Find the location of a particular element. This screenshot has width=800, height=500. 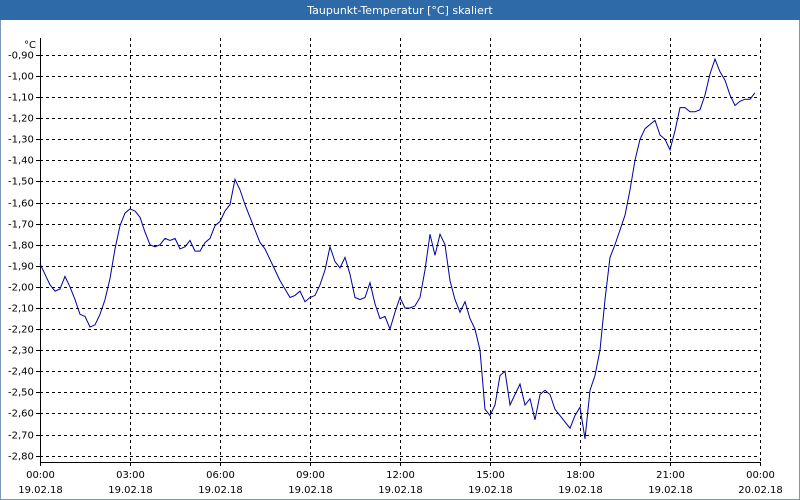

y-unit: °C is located at coordinates (30, 45).